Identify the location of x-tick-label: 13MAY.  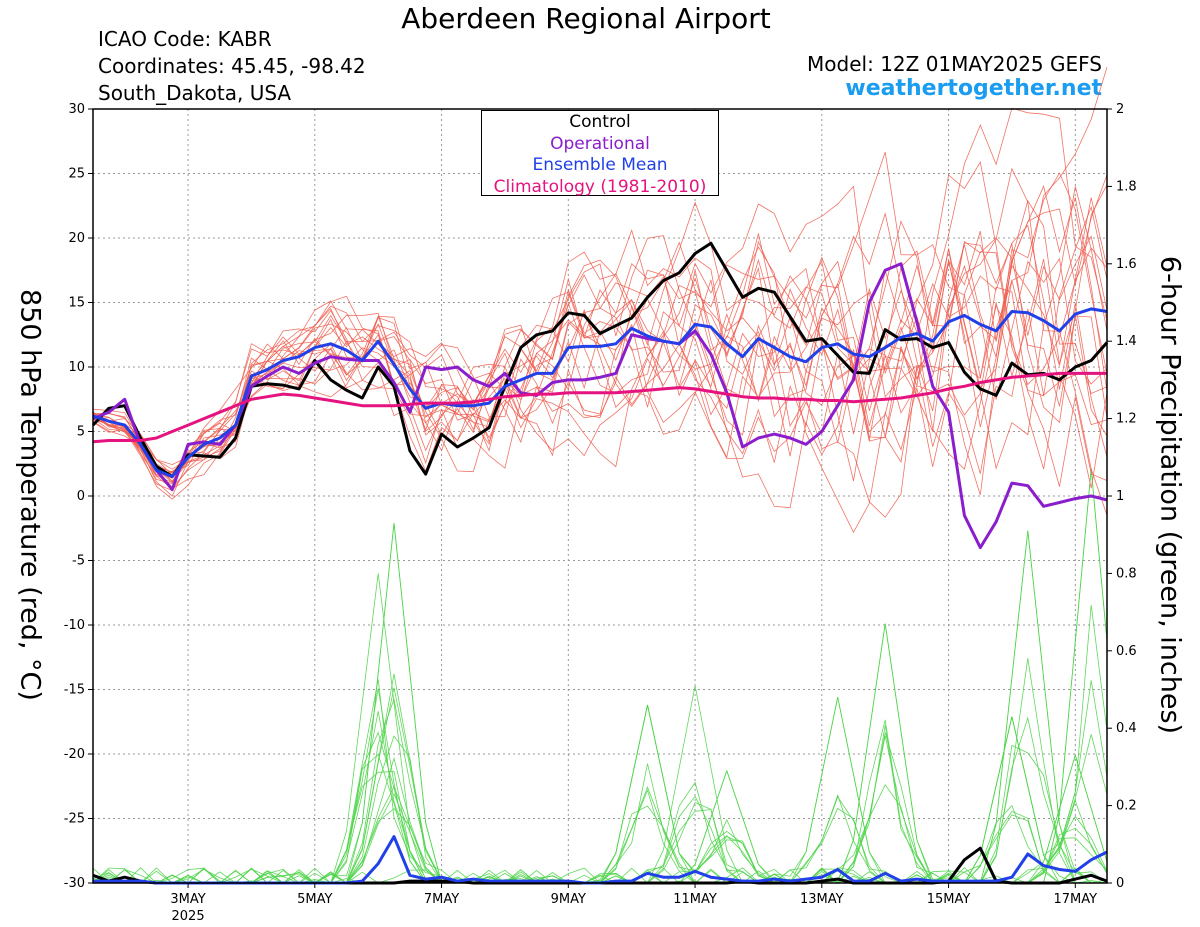
(822, 899).